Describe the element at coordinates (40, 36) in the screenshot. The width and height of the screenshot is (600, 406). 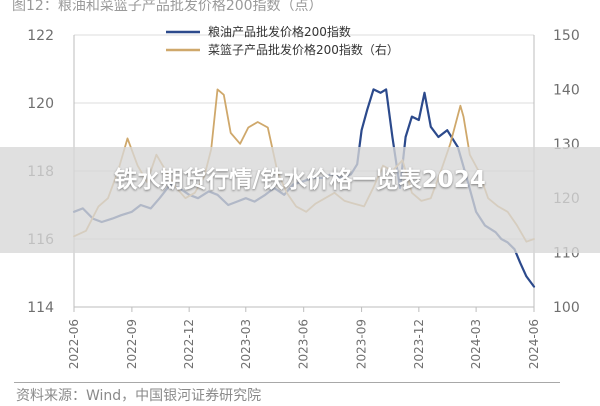
I see `left-tick-label: 122` at that location.